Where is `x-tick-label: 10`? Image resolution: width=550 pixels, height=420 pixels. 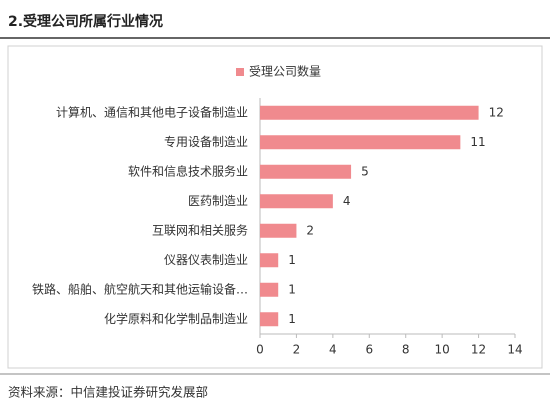
x-tick-label: 10 is located at coordinates (442, 350).